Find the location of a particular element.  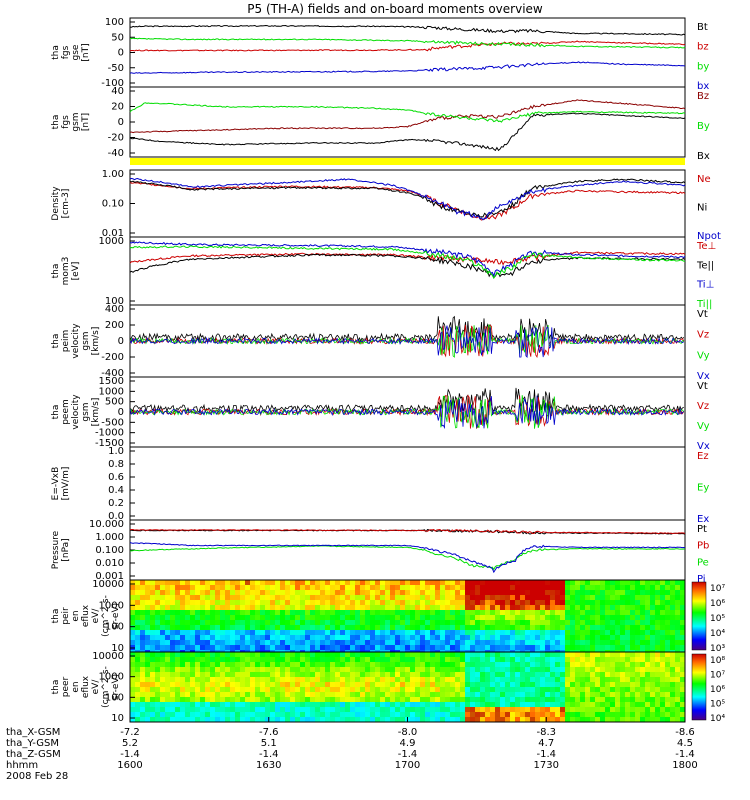

series-Pi is located at coordinates (407, 558).